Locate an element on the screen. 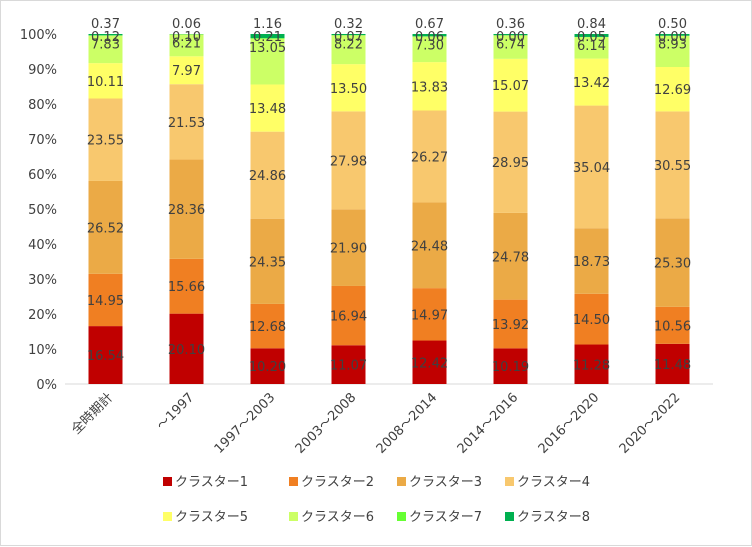 Image resolution: width=752 pixels, height=547 pixels. data-label: 35.04 is located at coordinates (591, 168).